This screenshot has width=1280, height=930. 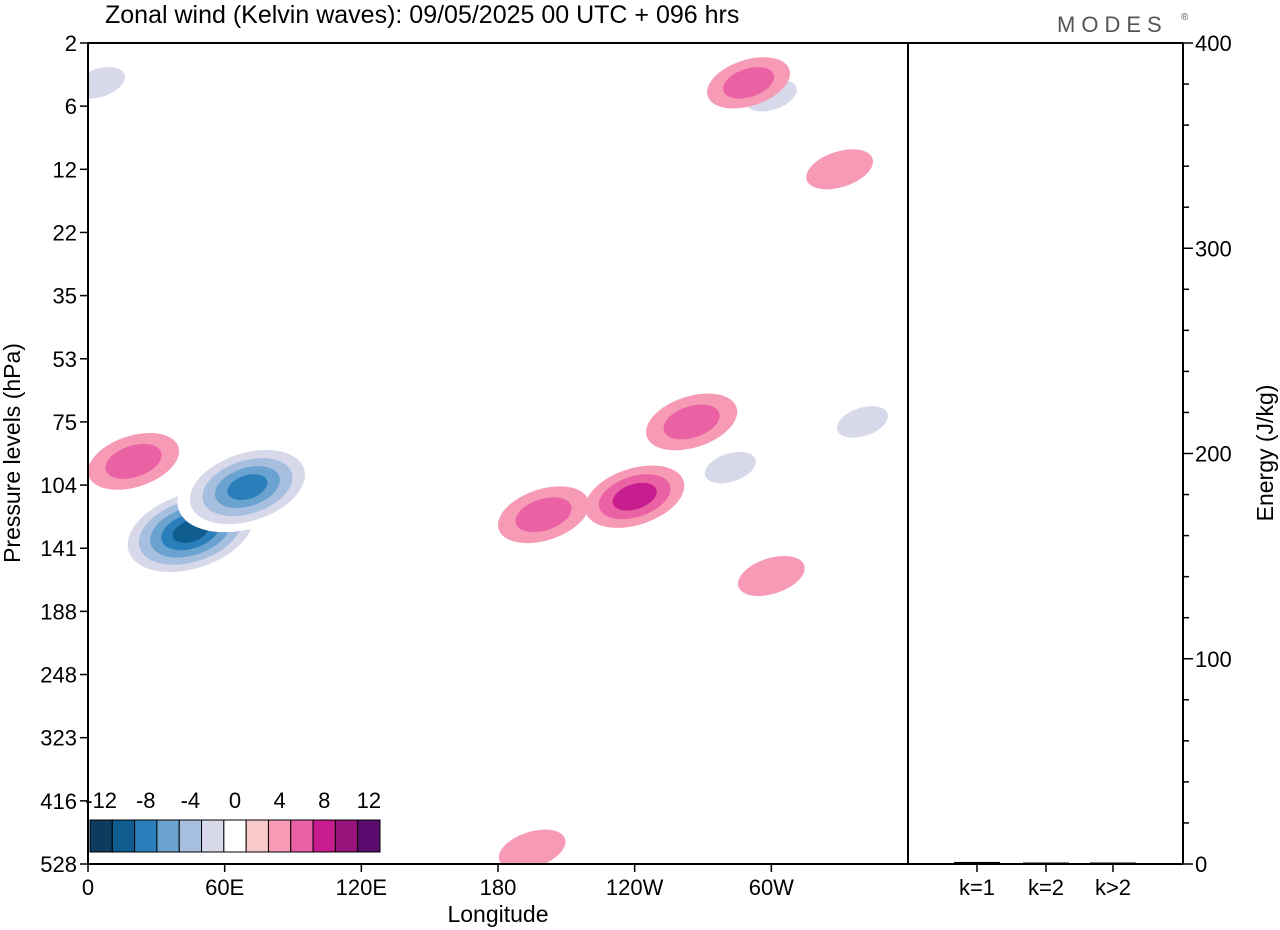 I want to click on energy-axis-label: Energy (J/kg), so click(x=1265, y=453).